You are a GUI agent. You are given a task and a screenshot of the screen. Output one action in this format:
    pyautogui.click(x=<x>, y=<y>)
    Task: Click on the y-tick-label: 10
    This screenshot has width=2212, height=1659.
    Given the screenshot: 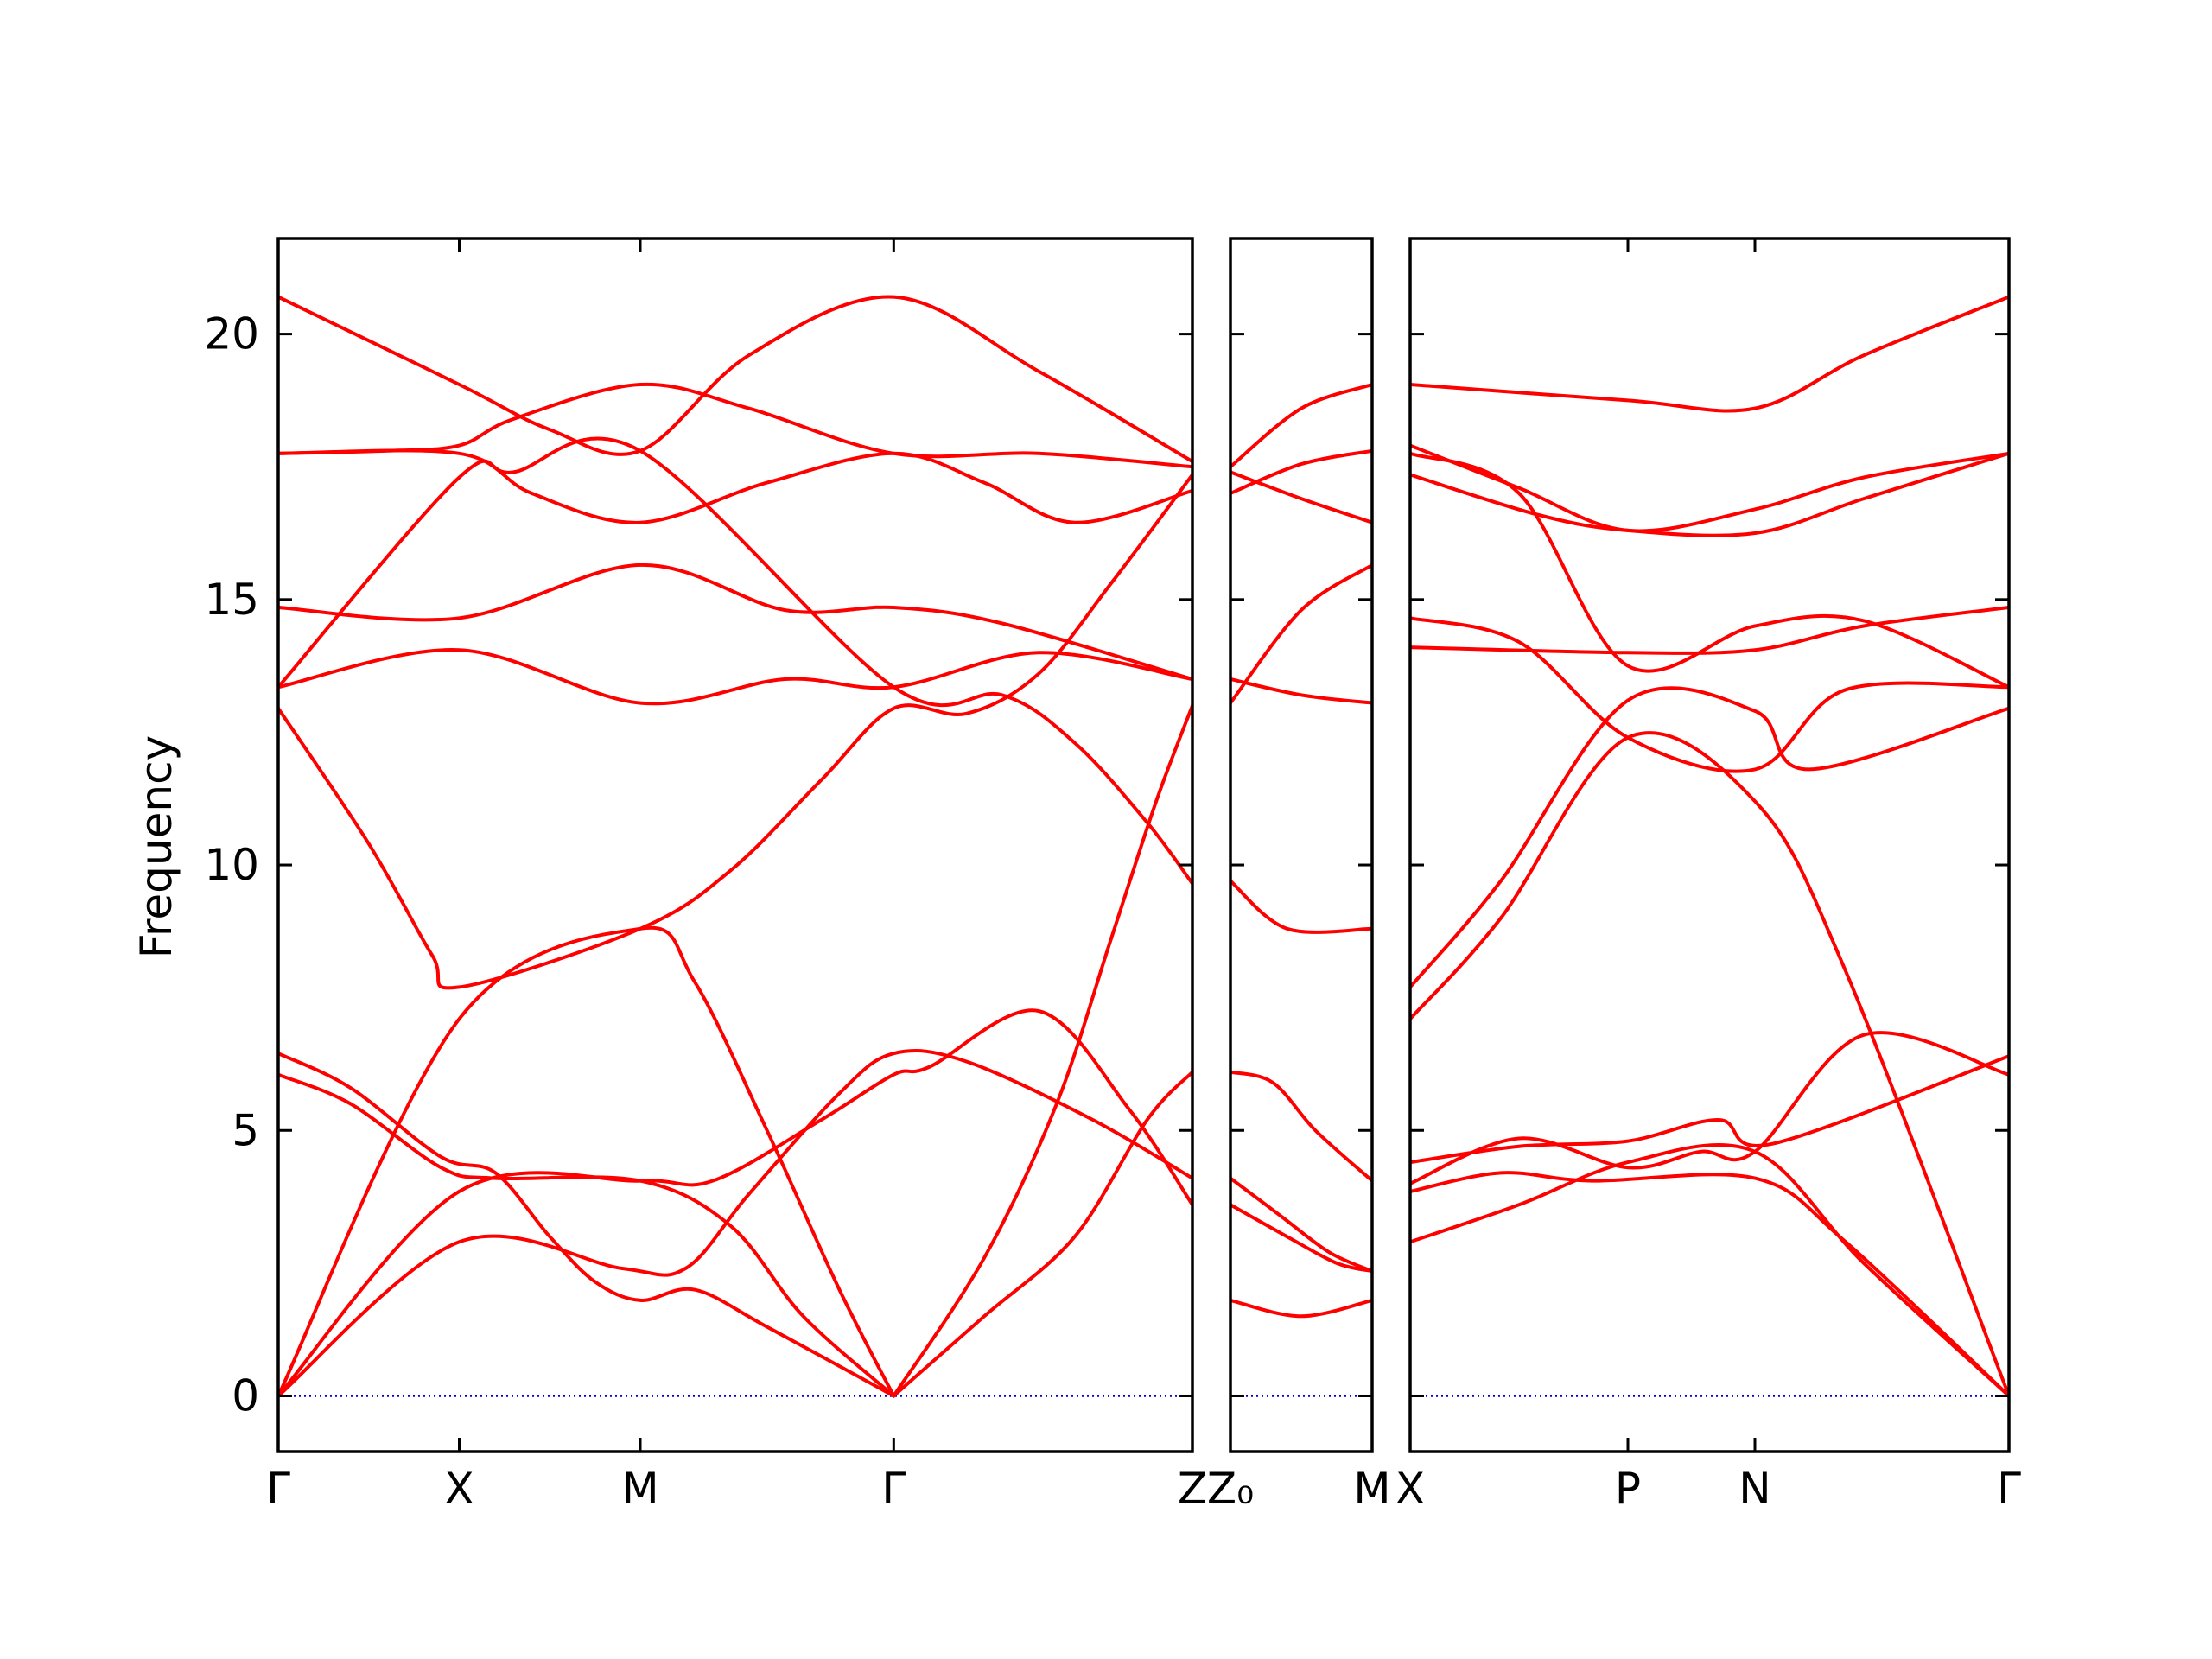 What is the action you would take?
    pyautogui.click(x=232, y=865)
    